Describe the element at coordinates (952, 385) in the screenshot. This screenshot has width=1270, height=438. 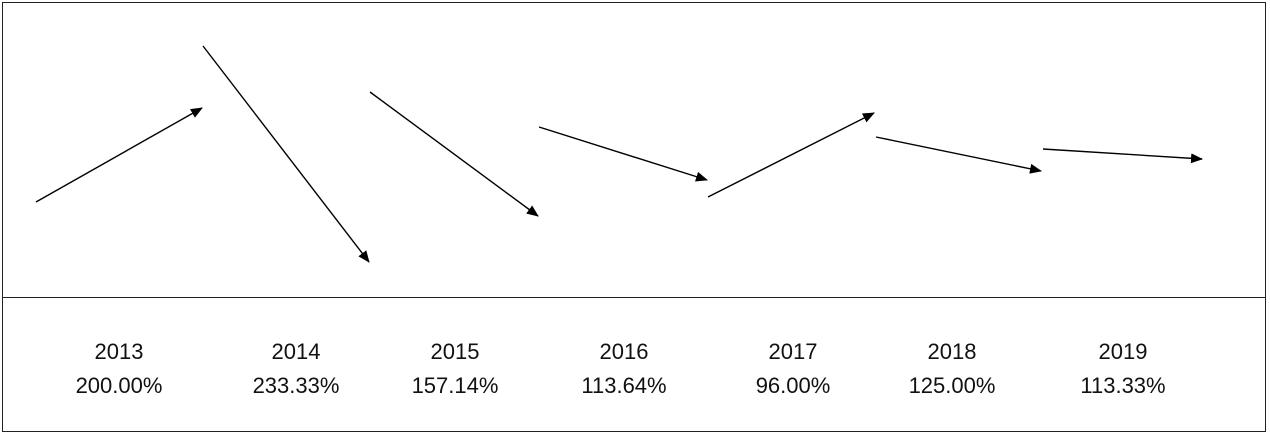
I see `value-label: 125.00%` at that location.